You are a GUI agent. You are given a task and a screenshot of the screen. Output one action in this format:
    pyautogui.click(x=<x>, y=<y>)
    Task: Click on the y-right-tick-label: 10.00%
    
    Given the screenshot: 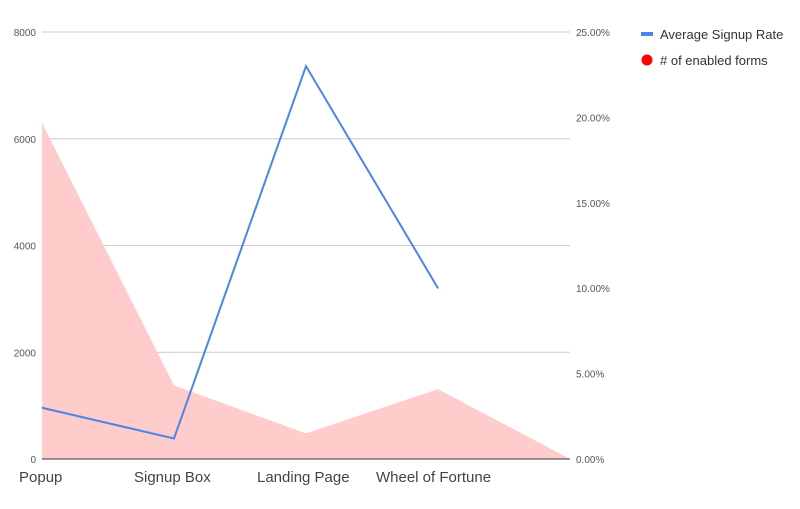 What is the action you would take?
    pyautogui.click(x=593, y=289)
    